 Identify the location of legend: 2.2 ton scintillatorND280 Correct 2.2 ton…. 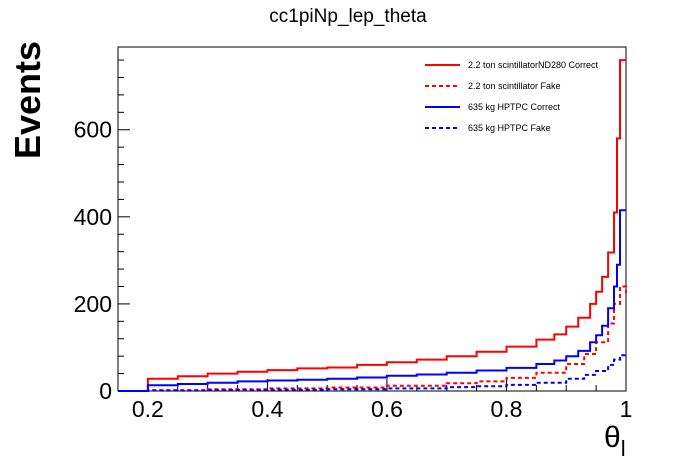
(512, 96).